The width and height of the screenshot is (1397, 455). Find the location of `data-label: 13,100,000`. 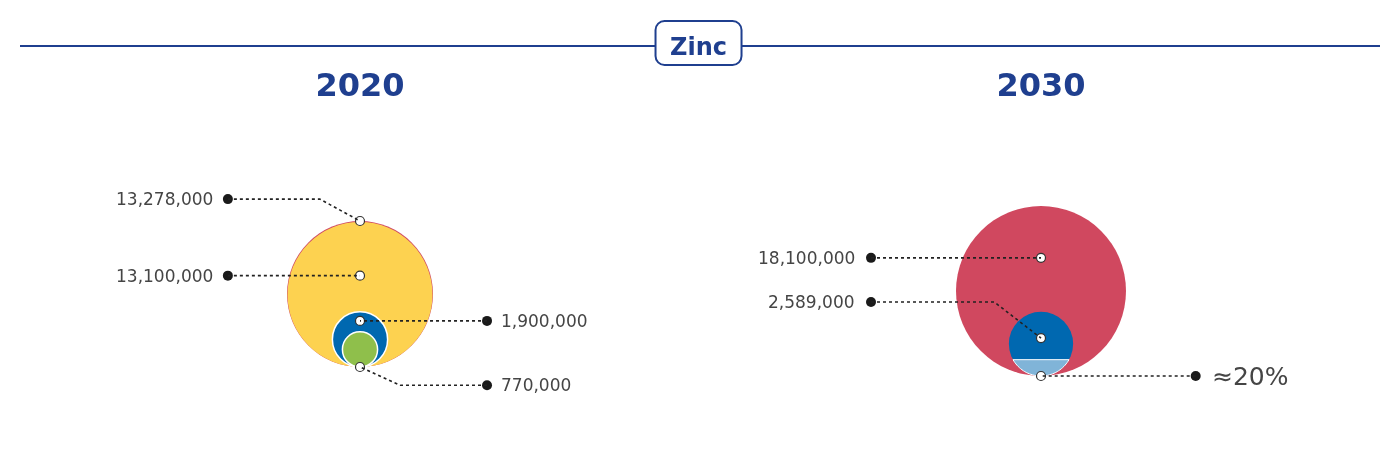

data-label: 13,100,000 is located at coordinates (165, 276).